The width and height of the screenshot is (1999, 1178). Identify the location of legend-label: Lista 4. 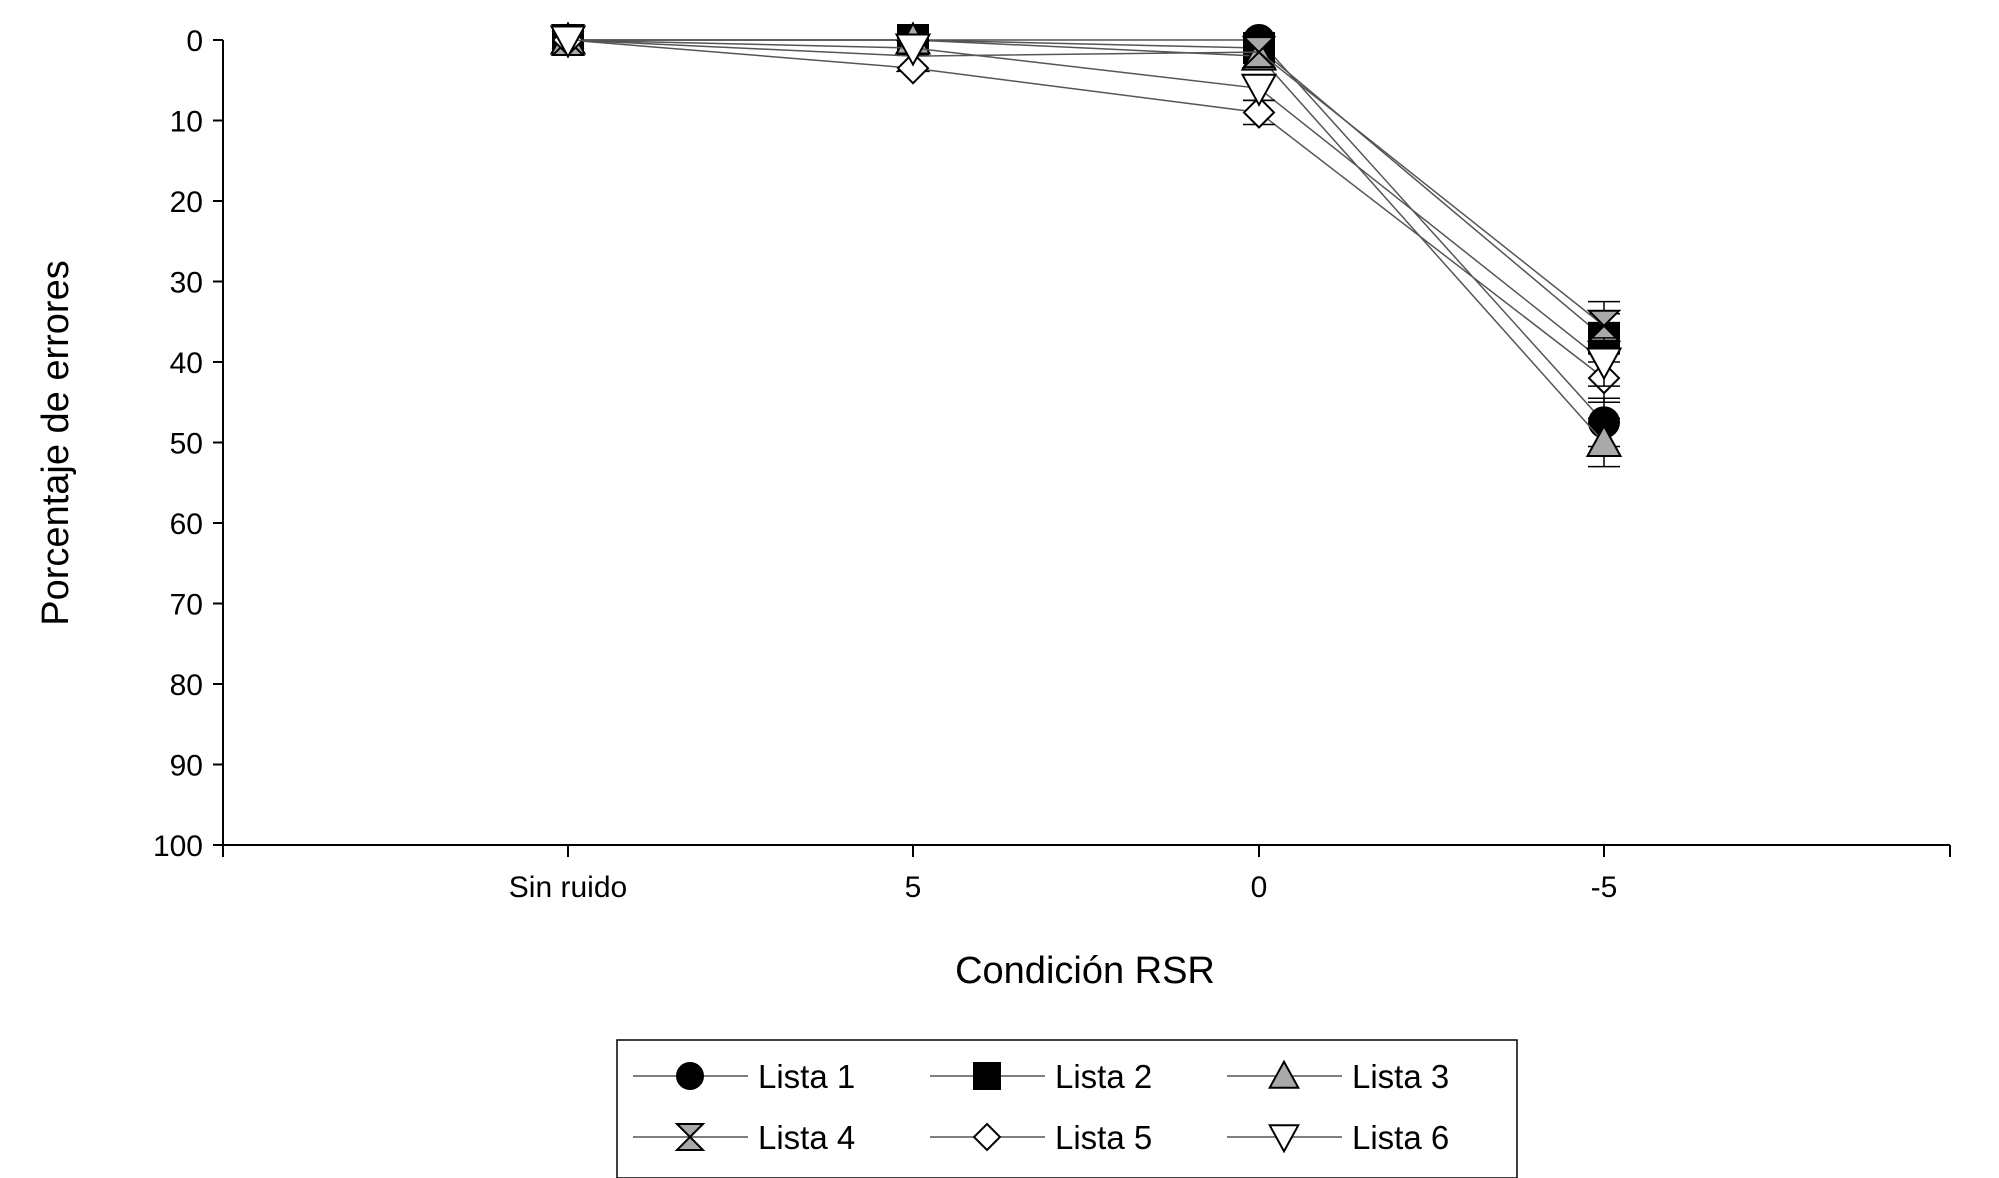
(806, 1137).